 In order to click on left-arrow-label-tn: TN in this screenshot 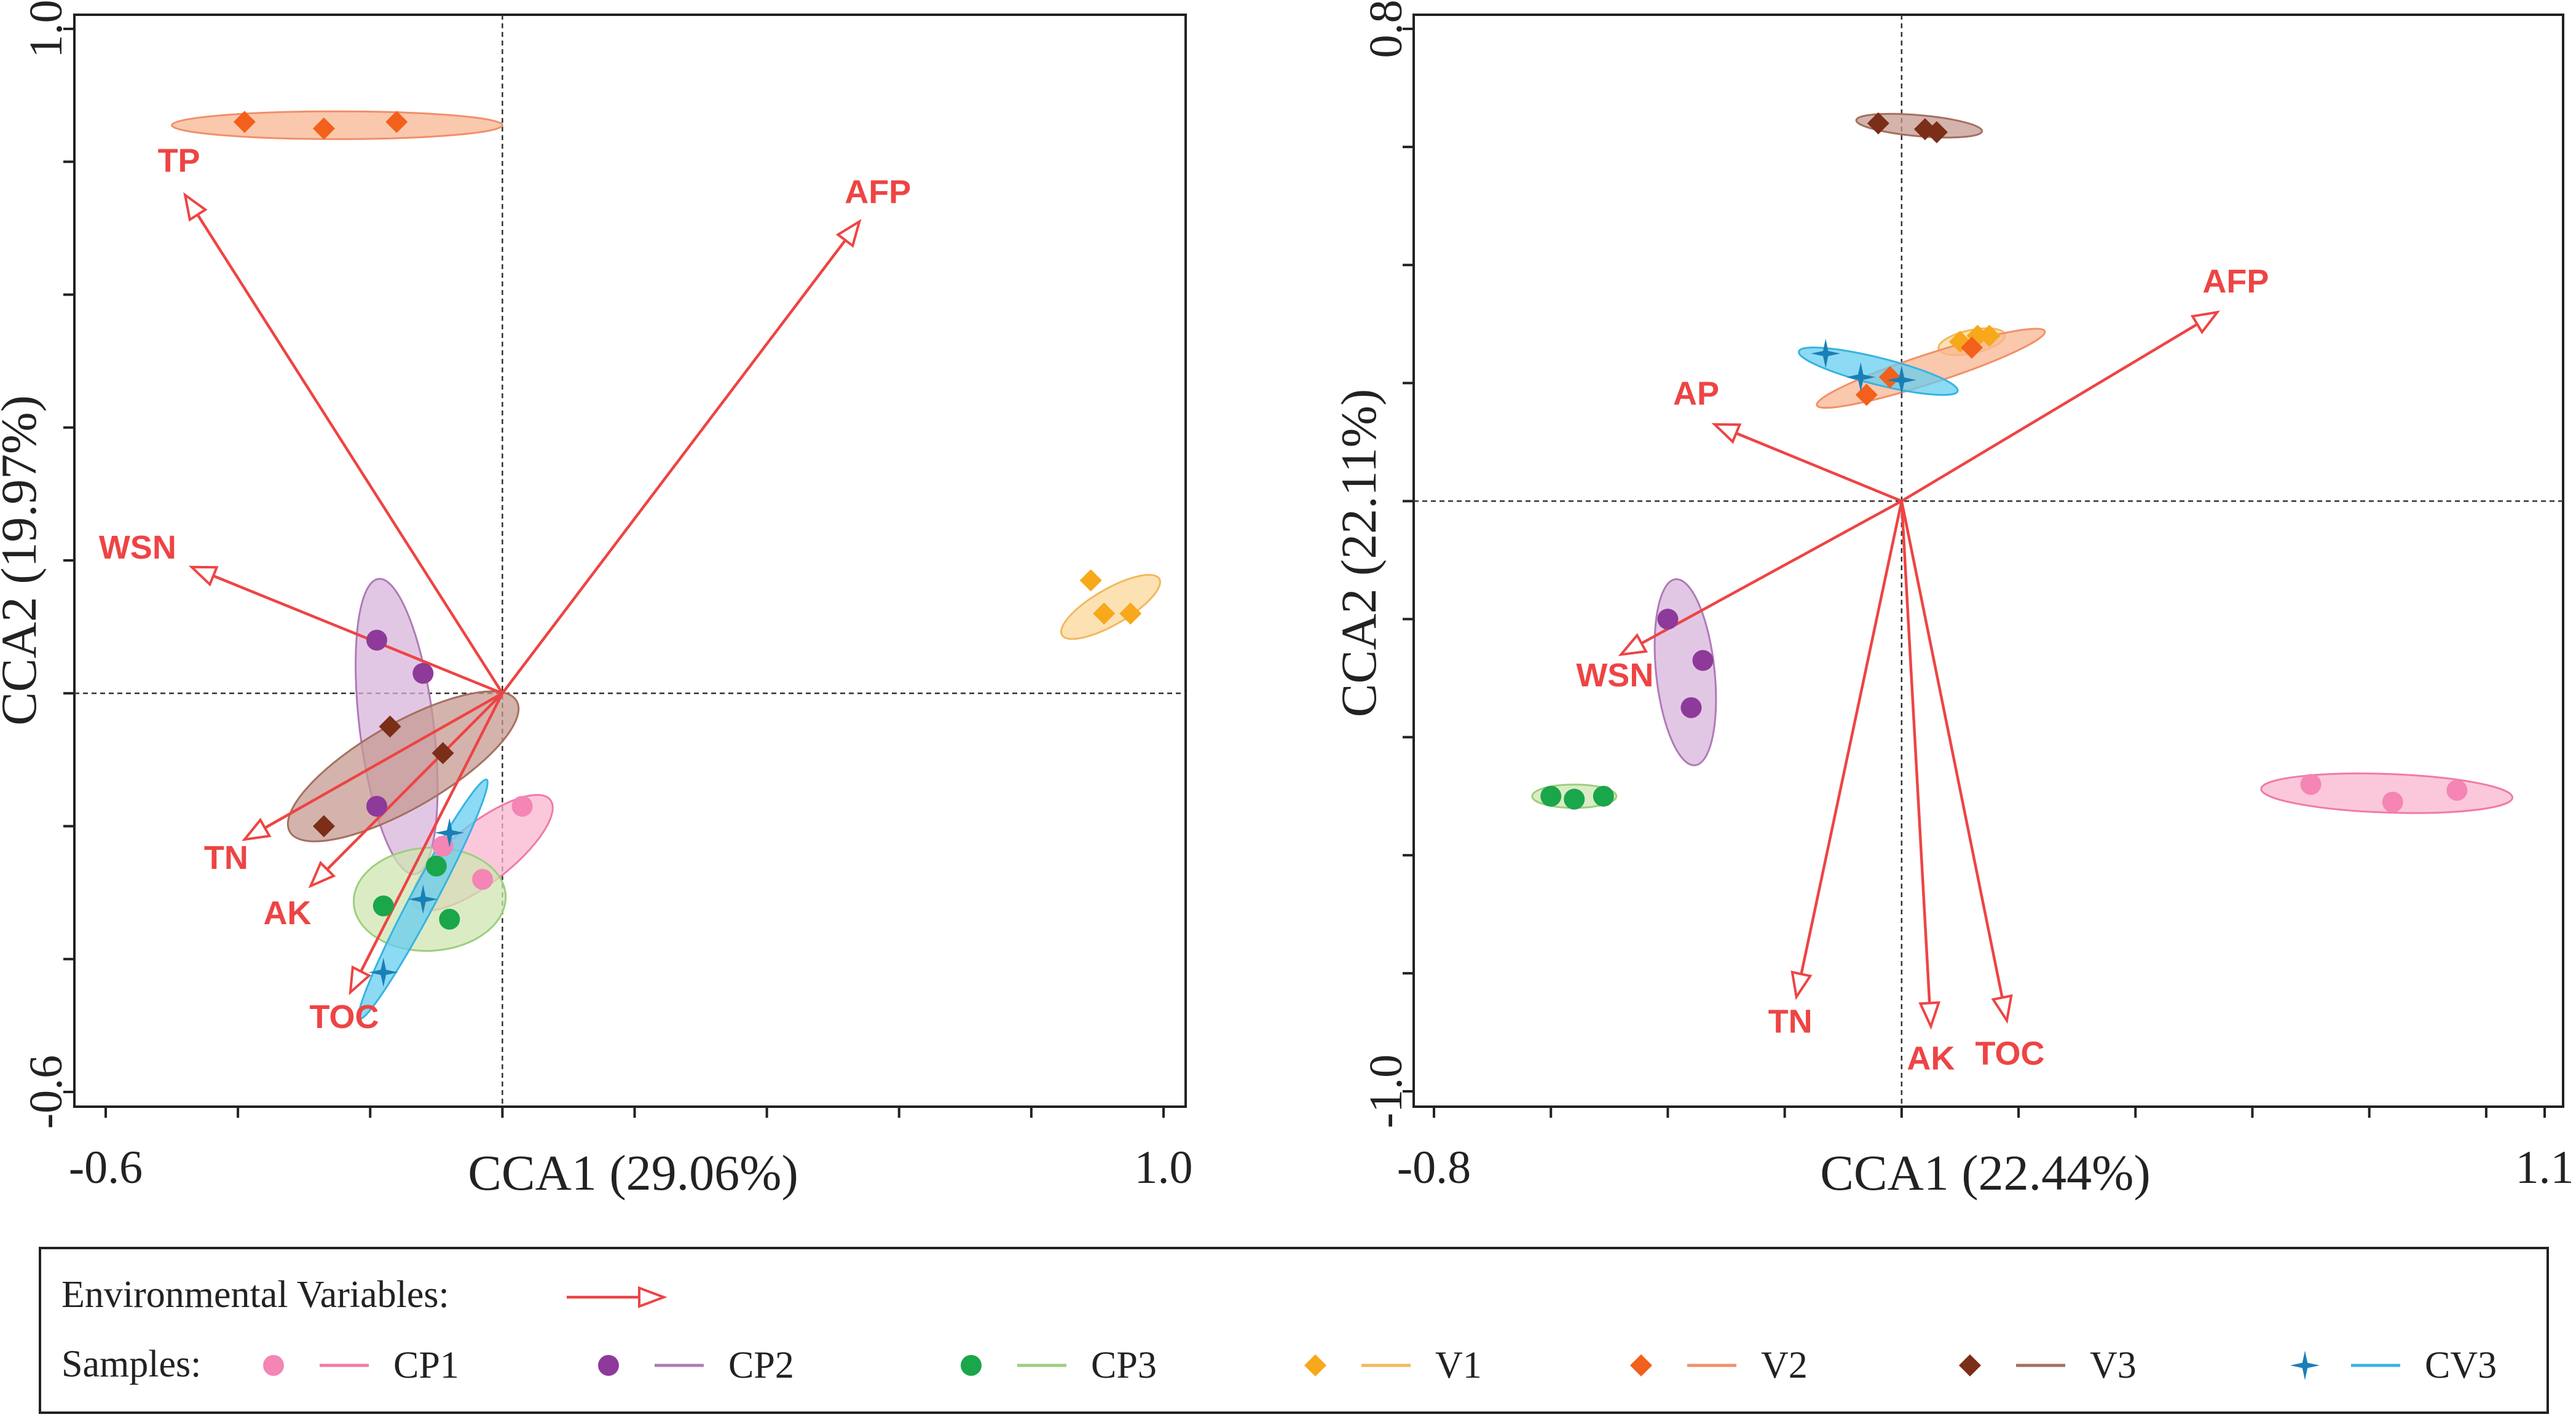, I will do `click(226, 857)`.